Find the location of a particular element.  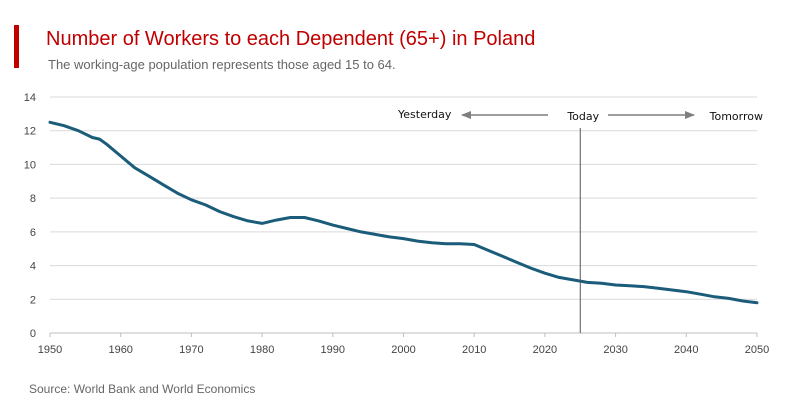

y-tick-label: 4 is located at coordinates (33, 267).